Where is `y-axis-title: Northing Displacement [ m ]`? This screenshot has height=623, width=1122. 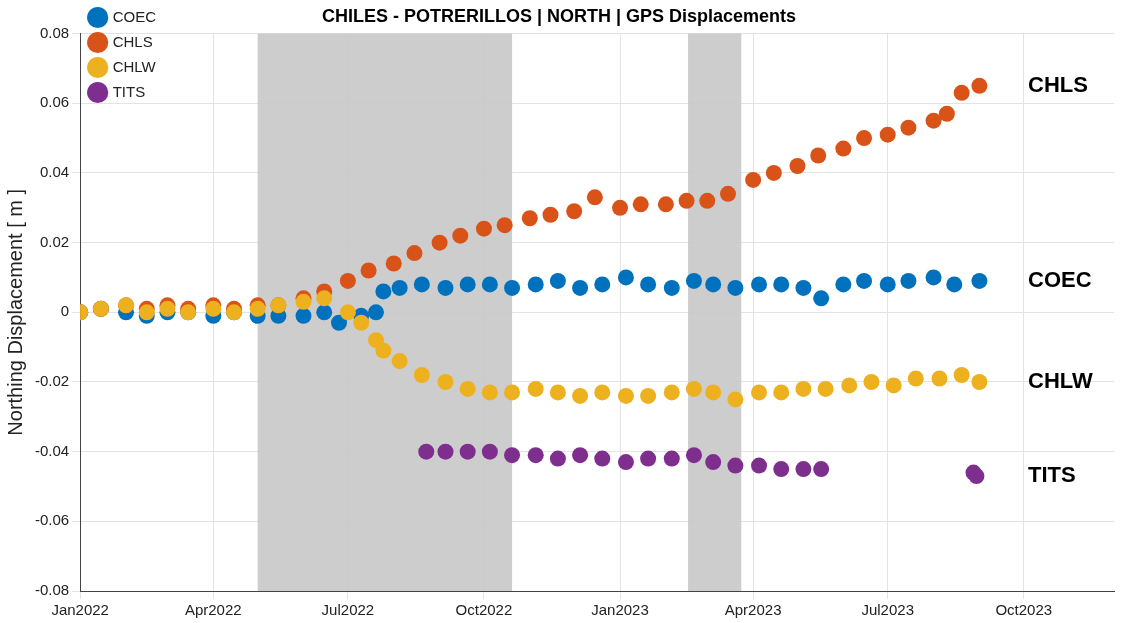
y-axis-title: Northing Displacement [ m ] is located at coordinates (14, 312).